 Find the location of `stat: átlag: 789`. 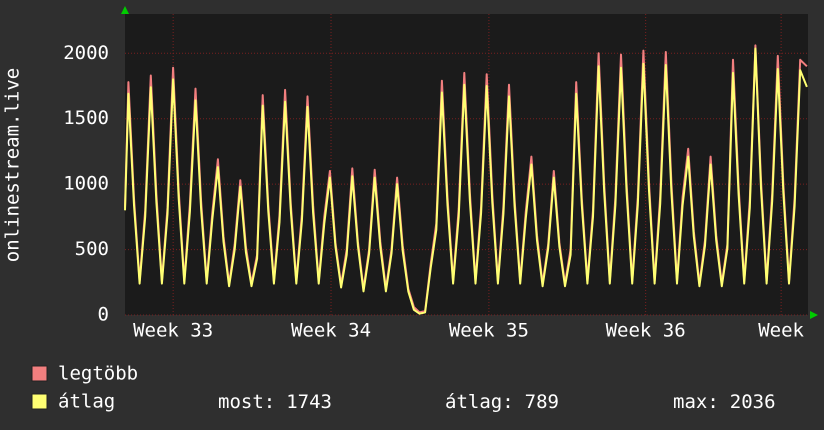

stat: átlag: 789 is located at coordinates (502, 402).